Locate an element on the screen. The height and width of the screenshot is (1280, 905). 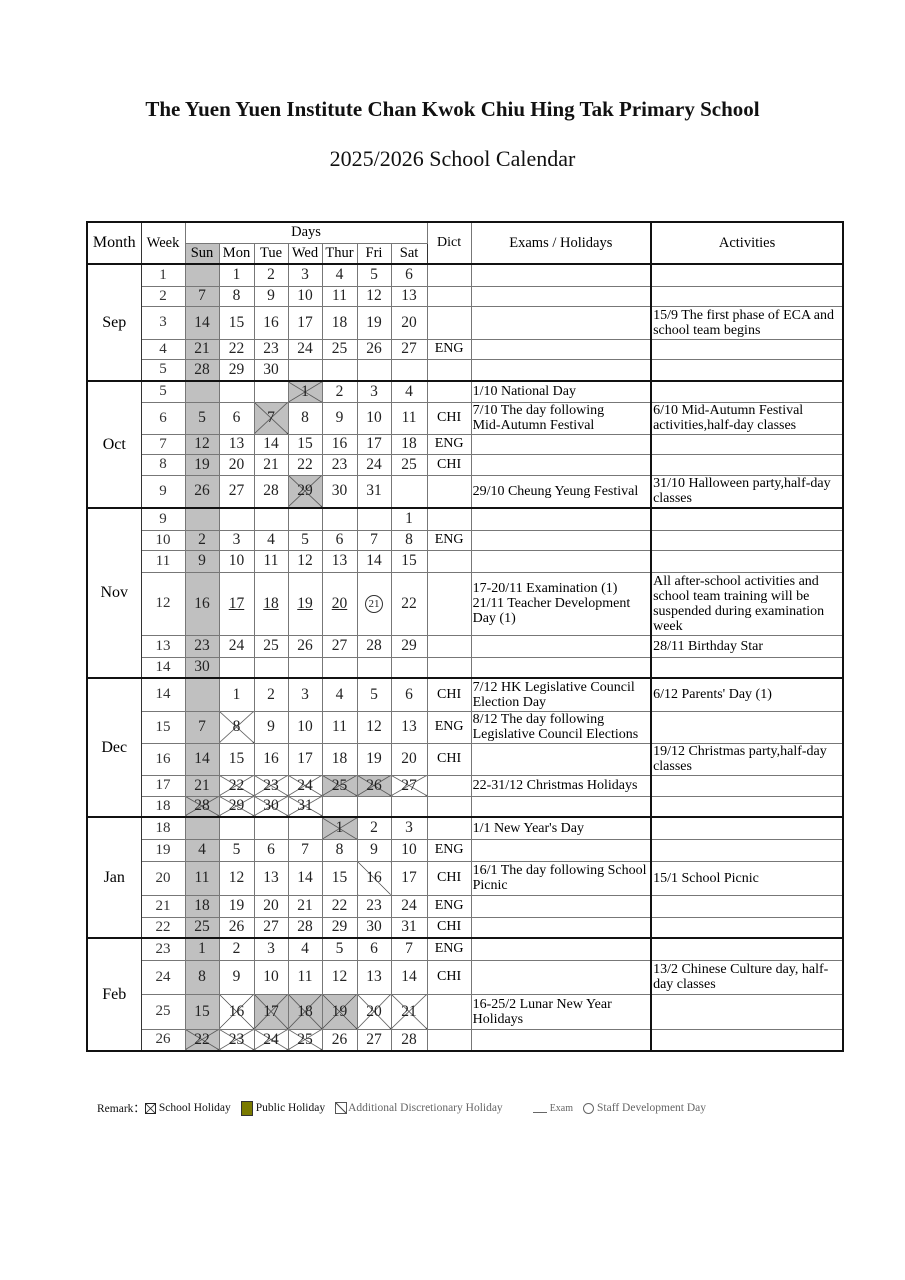
week-number-cell: 14 is located at coordinates (163, 694).